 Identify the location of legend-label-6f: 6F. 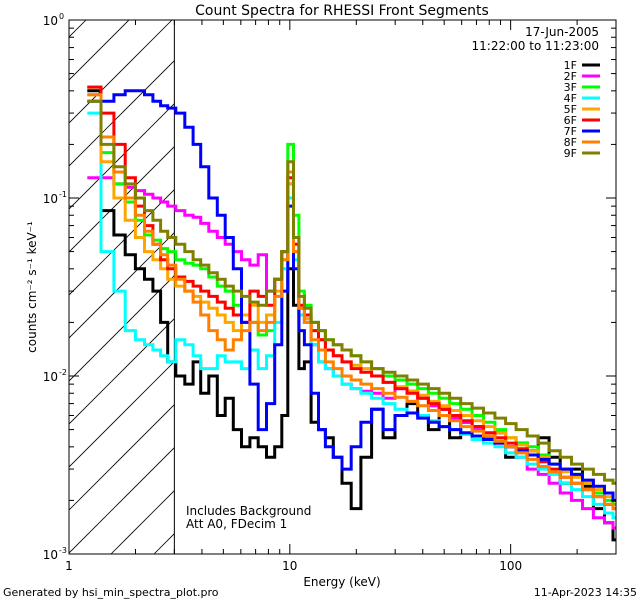
(570, 120).